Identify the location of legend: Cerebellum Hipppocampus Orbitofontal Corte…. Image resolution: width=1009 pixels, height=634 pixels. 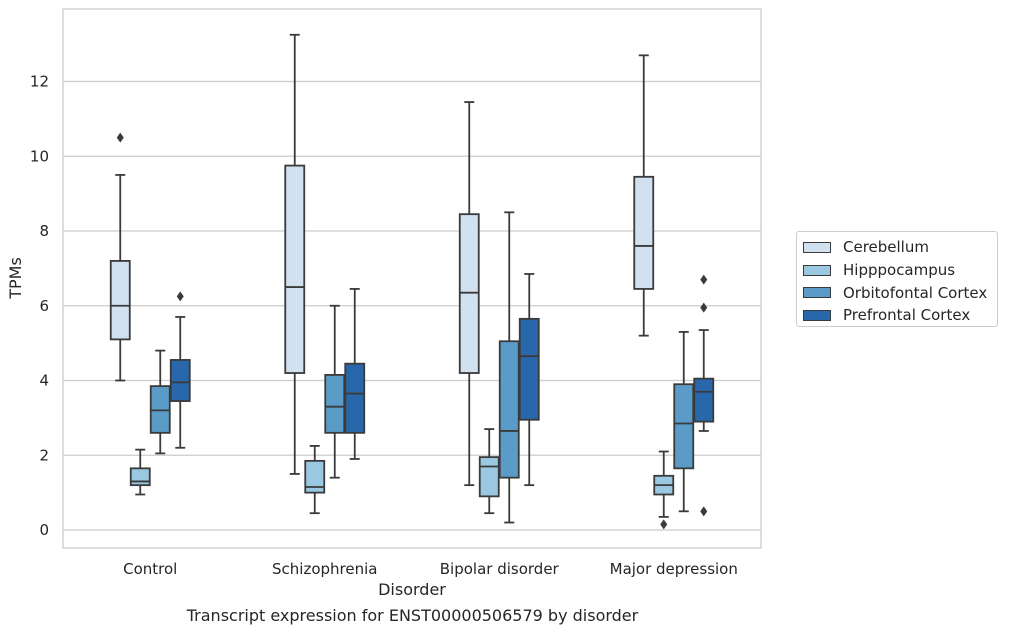
(897, 279).